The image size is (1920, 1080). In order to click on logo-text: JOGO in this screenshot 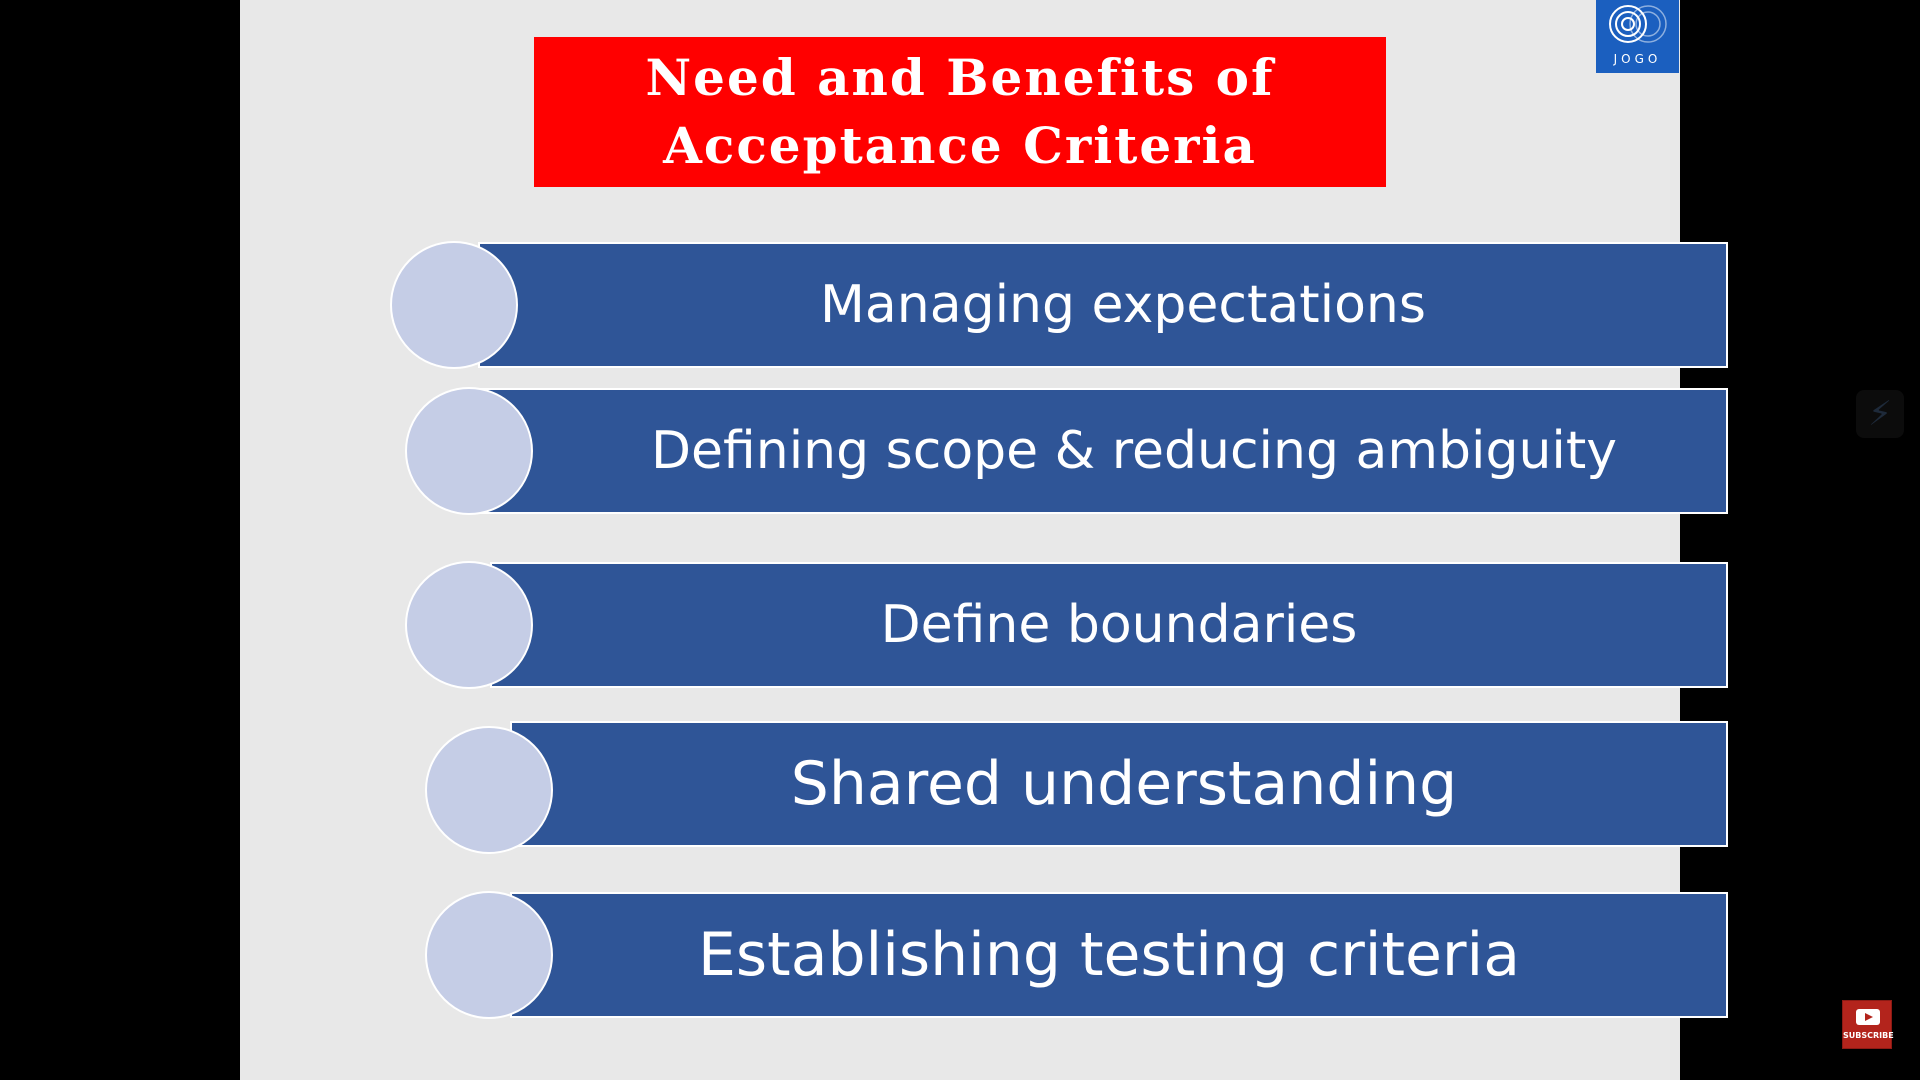, I will do `click(1637, 59)`.